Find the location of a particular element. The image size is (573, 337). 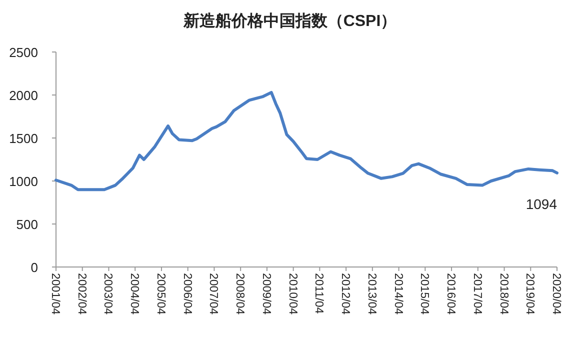

x-tick-label: 2008/04 is located at coordinates (240, 294).